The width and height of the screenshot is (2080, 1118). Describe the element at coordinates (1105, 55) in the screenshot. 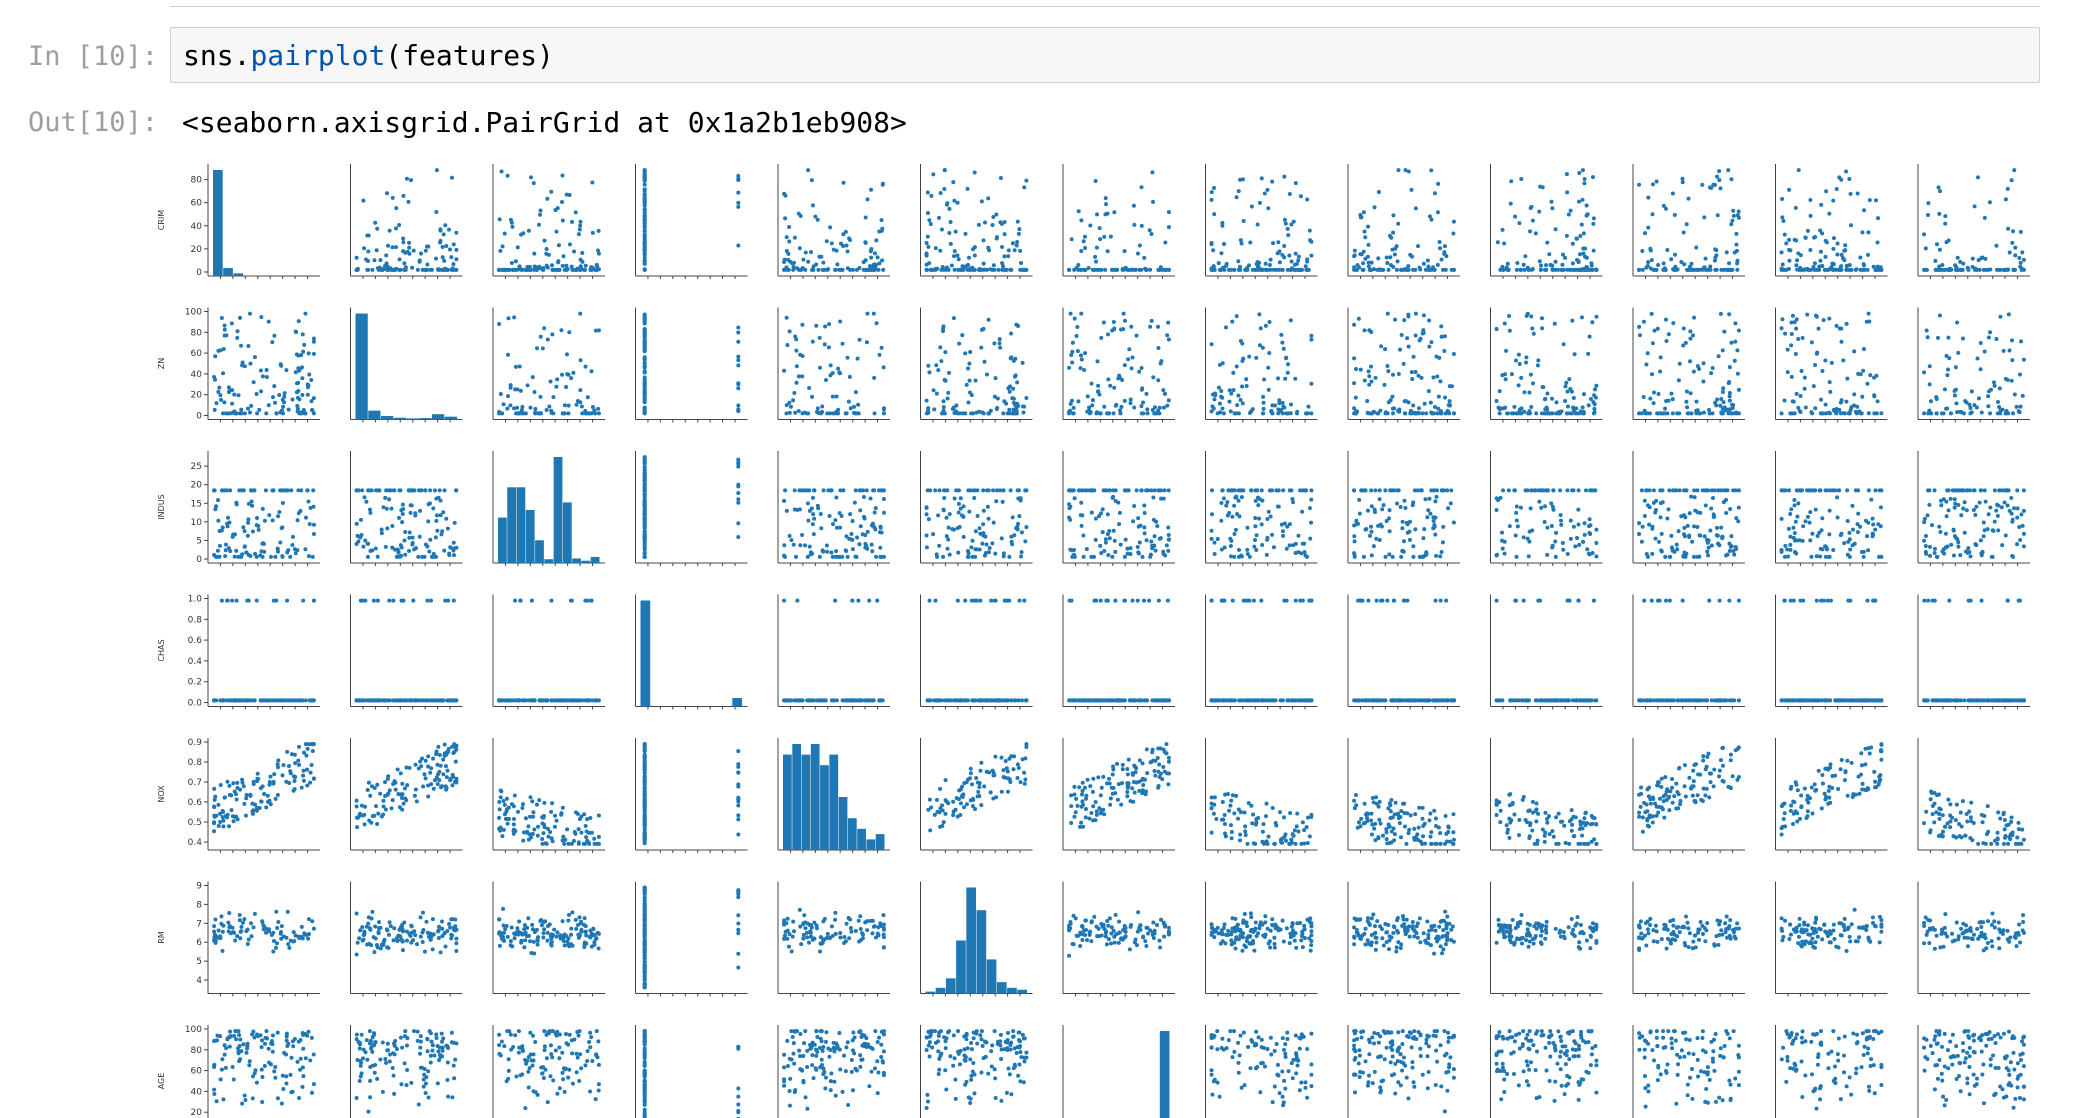

I see `code-cell-input: sns.pairplot(features)` at that location.